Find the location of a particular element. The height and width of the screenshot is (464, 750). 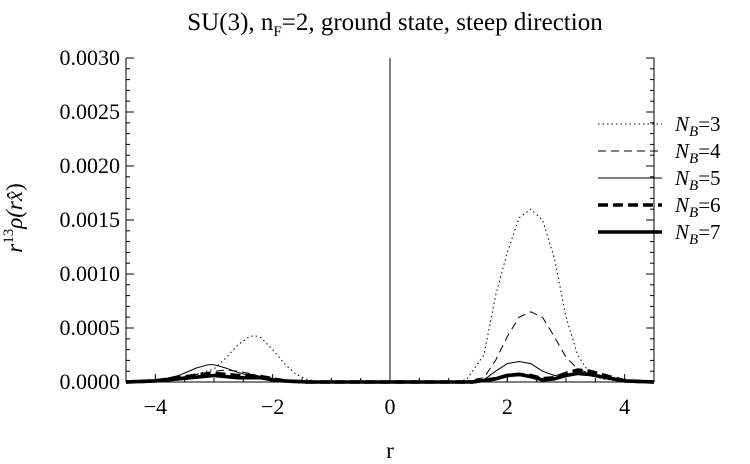

legend-rest: =7 is located at coordinates (709, 232).